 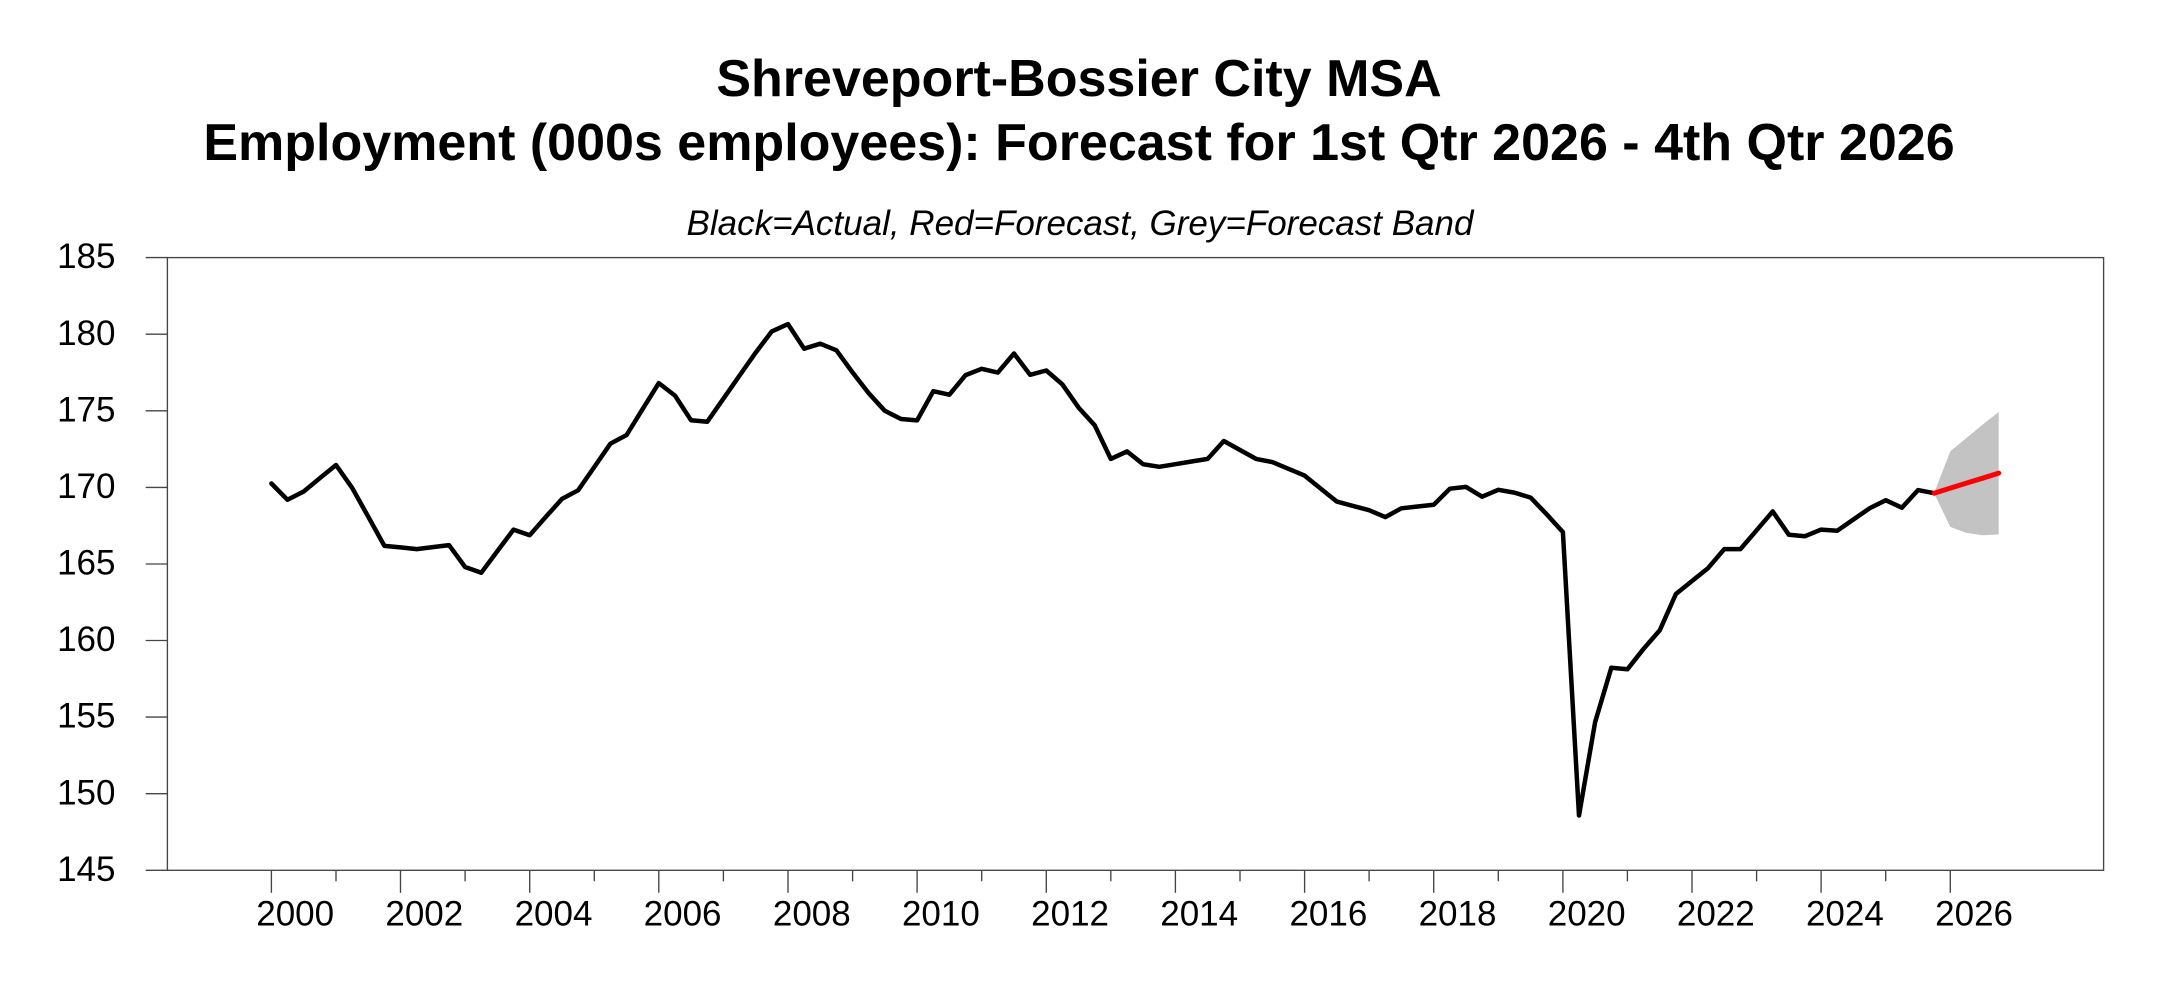 What do you see at coordinates (1070, 914) in the screenshot?
I see `svg-text: 2012` at bounding box center [1070, 914].